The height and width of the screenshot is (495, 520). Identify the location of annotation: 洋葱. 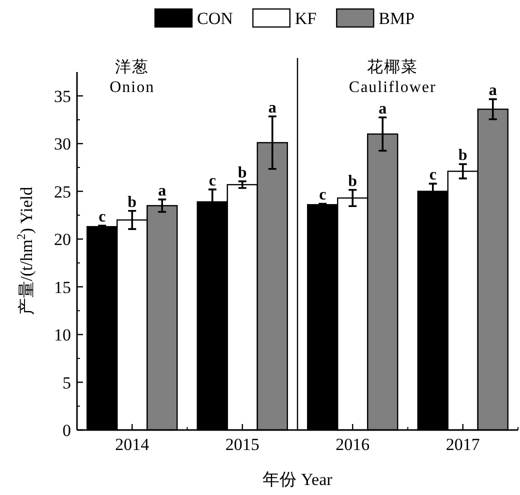
(132, 67).